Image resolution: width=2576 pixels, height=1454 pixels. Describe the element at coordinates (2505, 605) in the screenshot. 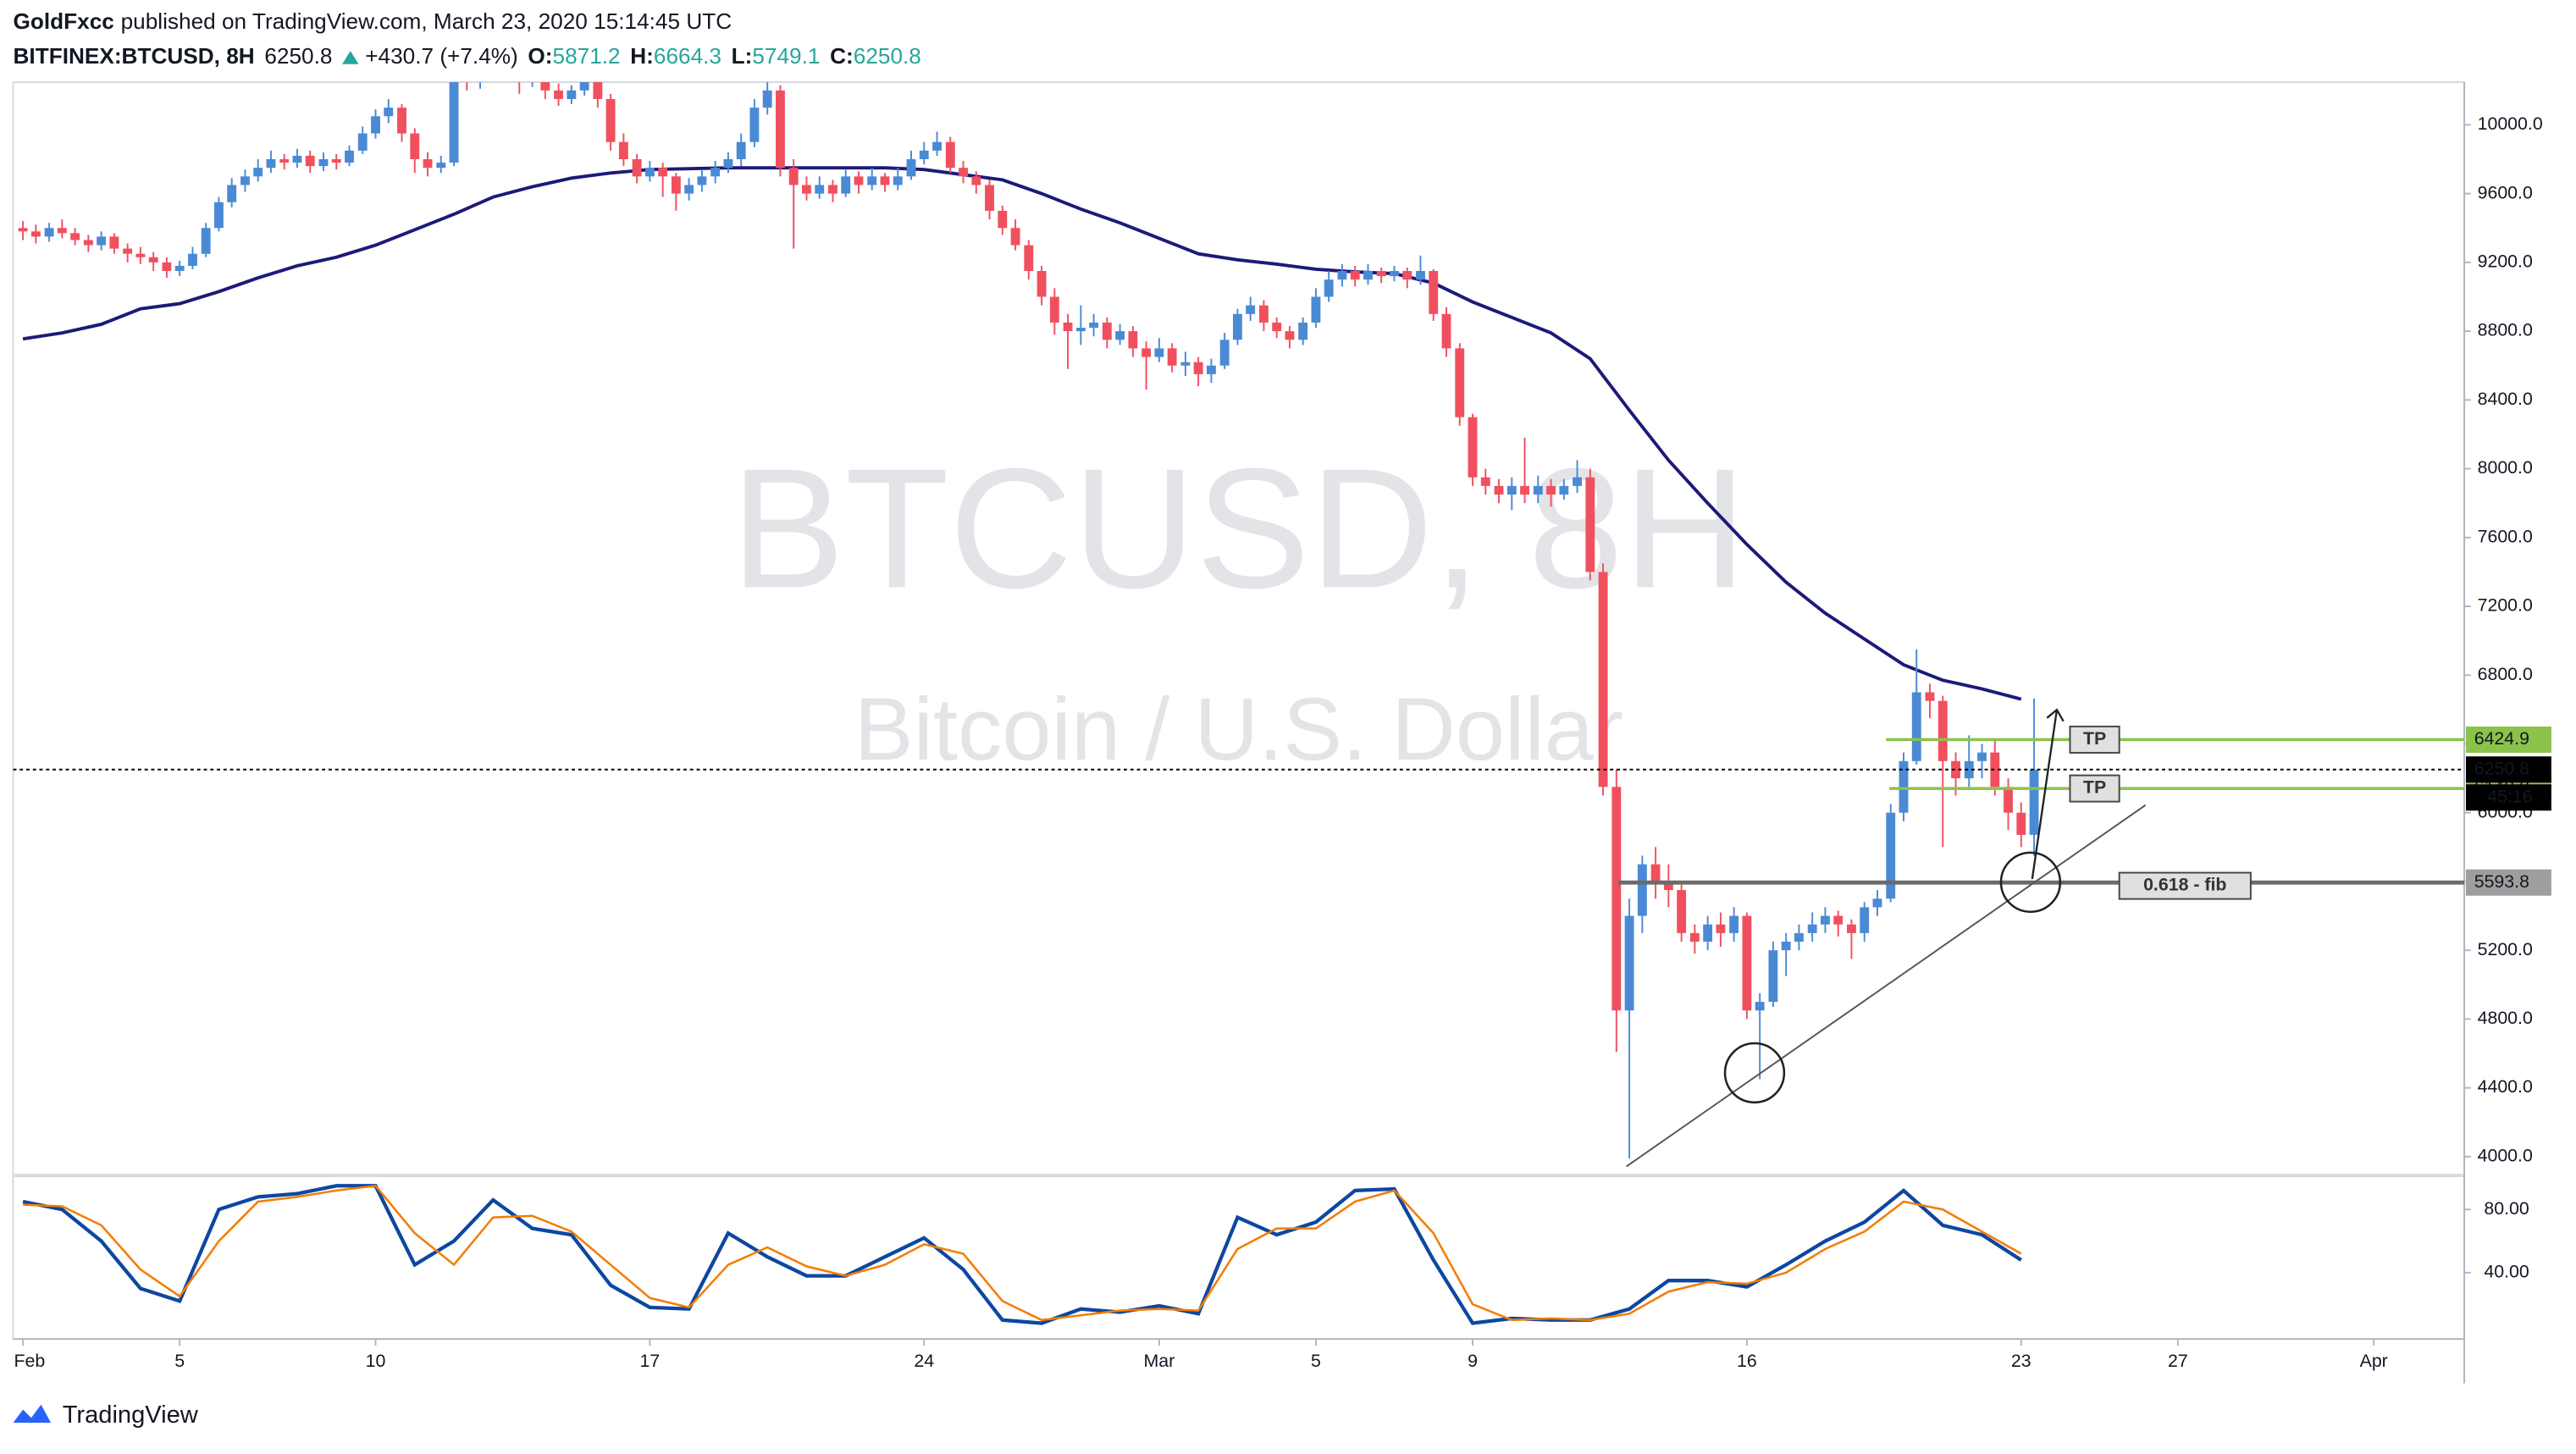

I see `y-tick-label: 7200.0` at that location.